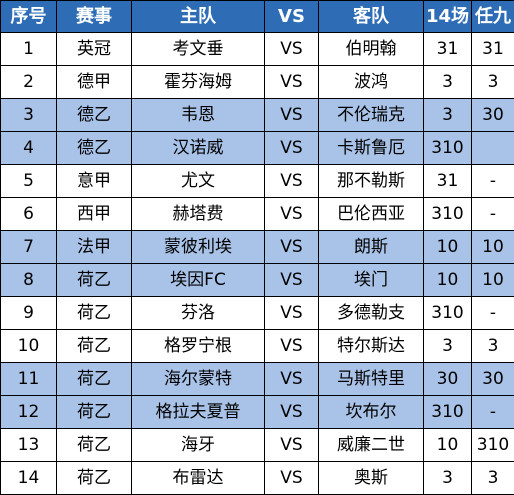 The image size is (514, 495). I want to click on cell-r9-pick: 31, so click(493, 49).